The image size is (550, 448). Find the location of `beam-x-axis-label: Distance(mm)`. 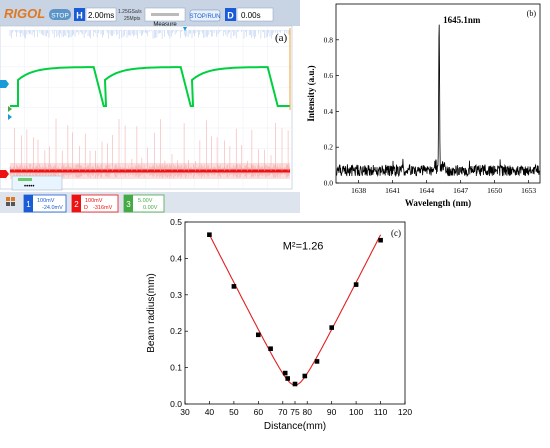

beam-x-axis-label: Distance(mm) is located at coordinates (295, 426).